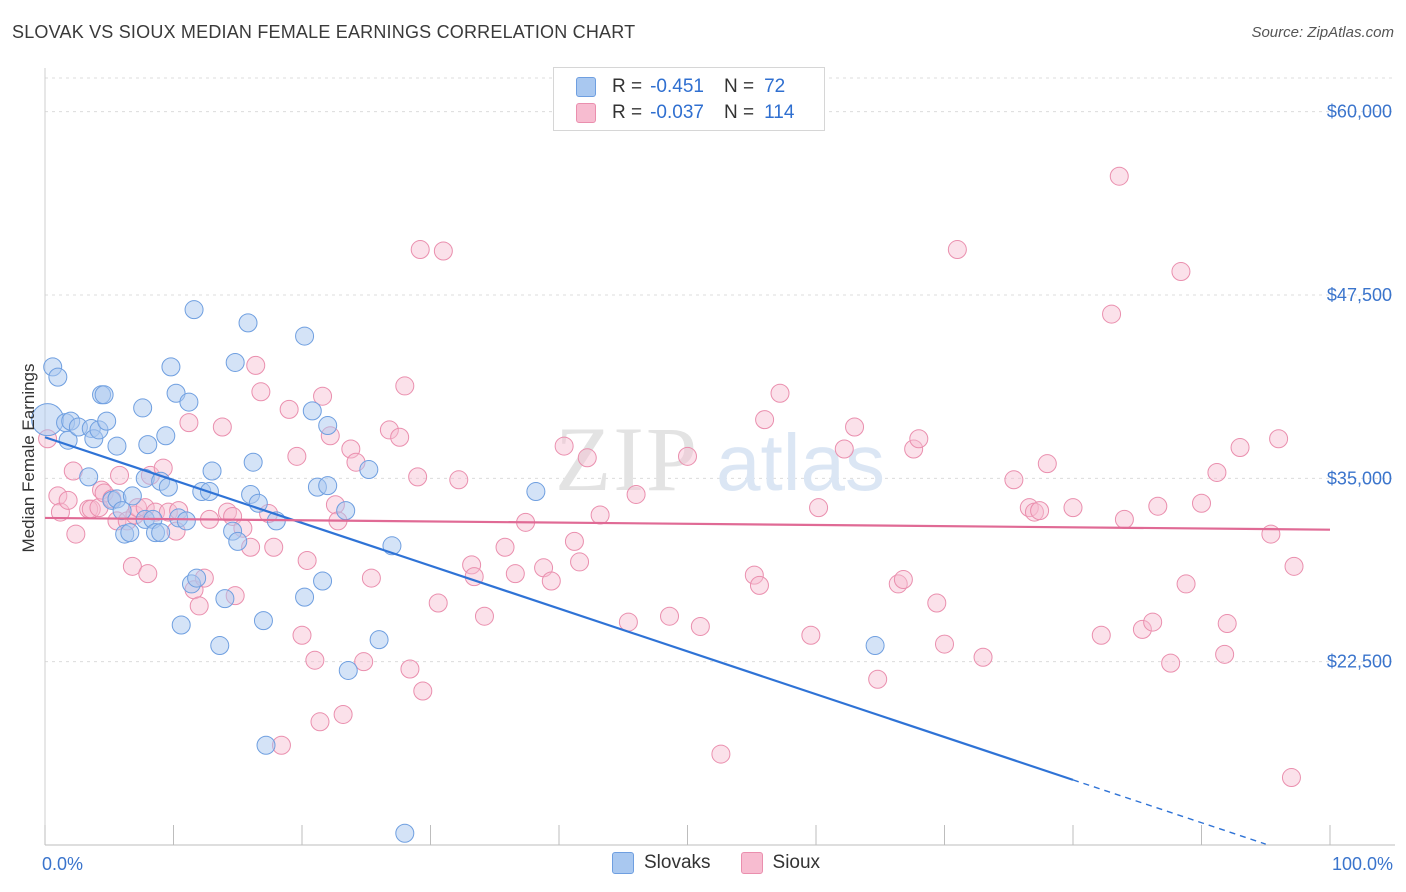  Describe the element at coordinates (731, 863) in the screenshot. I see `series-legend: Slovaks Sioux` at that location.